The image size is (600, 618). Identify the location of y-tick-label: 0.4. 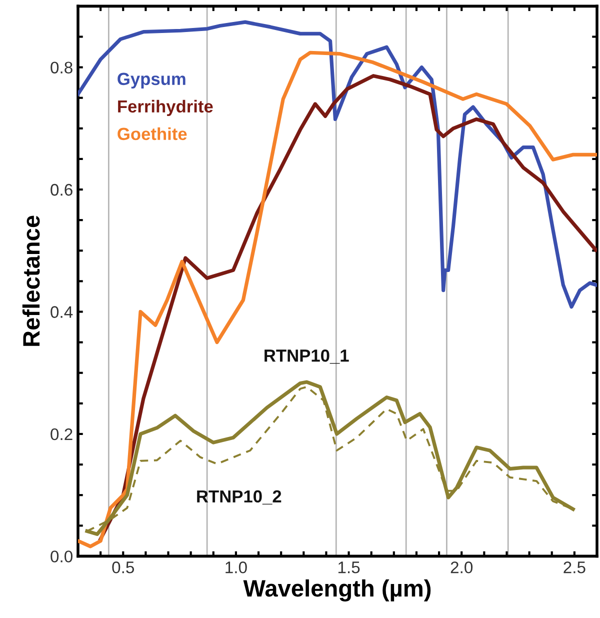
(61, 312).